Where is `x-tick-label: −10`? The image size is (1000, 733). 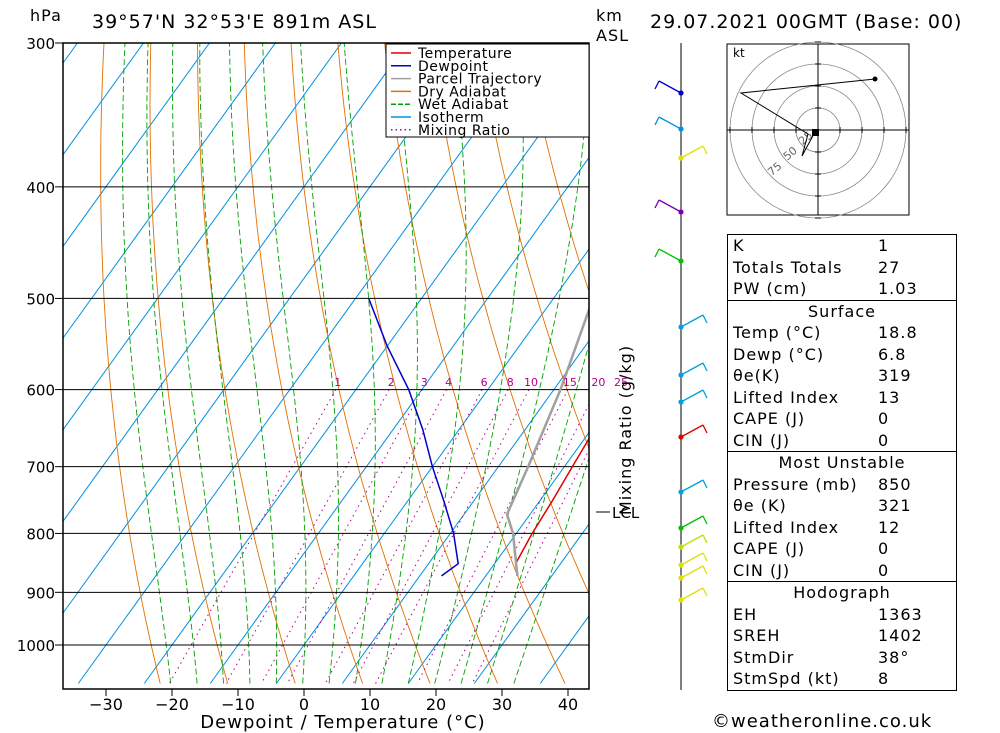
x-tick-label: −10 is located at coordinates (238, 704).